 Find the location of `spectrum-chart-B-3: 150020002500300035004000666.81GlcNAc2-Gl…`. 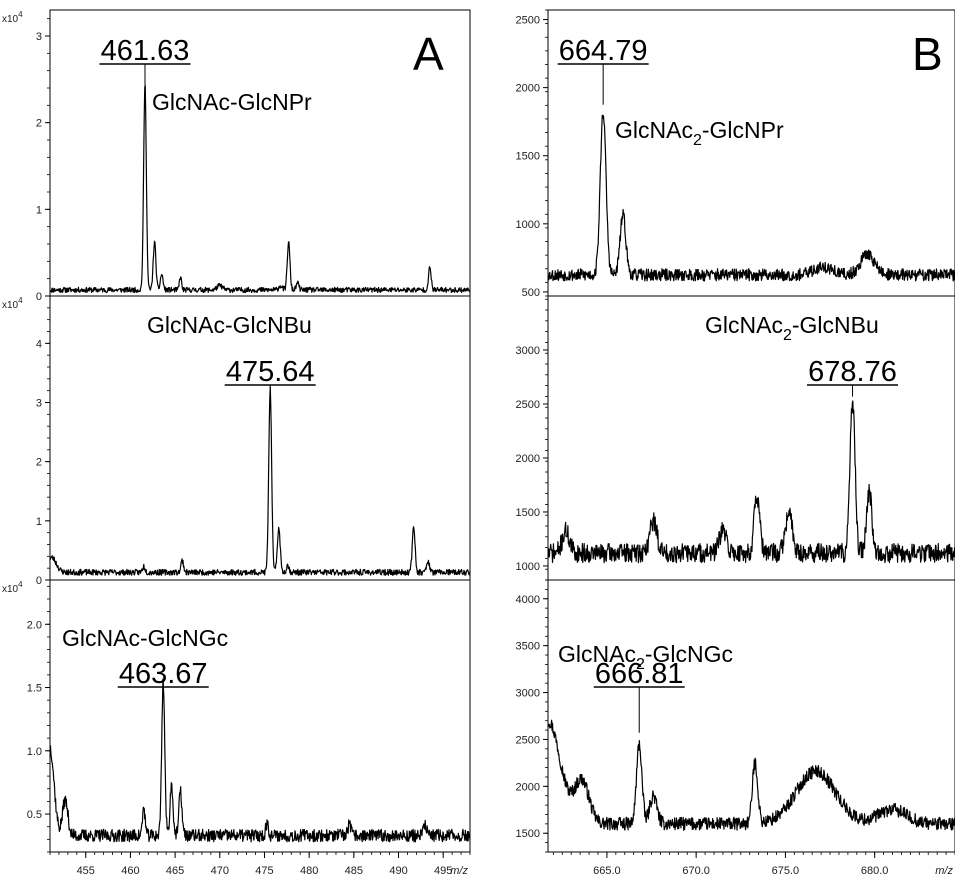

spectrum-chart-B-3: 150020002500300035004000666.81GlcNAc2-Gl… is located at coordinates (735, 716).